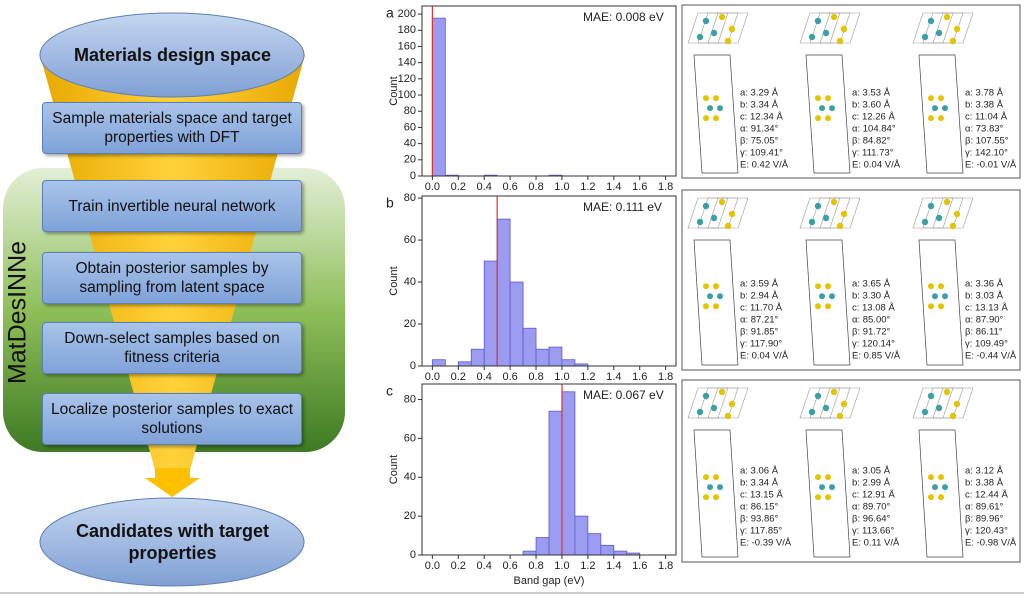 This screenshot has height=595, width=1024. Describe the element at coordinates (986, 495) in the screenshot. I see `lattice-parameter: c: 12.44 Å` at that location.